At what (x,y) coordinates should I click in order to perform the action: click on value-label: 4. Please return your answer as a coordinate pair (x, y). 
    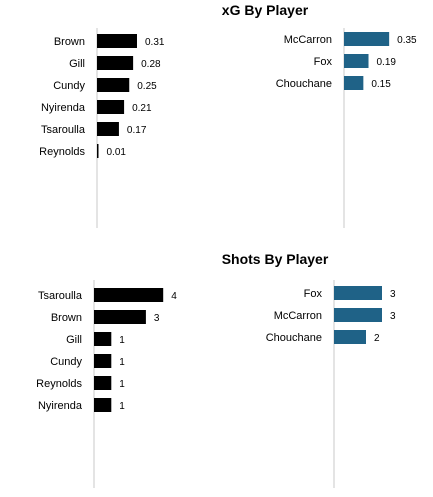
    Looking at the image, I should click on (174, 296).